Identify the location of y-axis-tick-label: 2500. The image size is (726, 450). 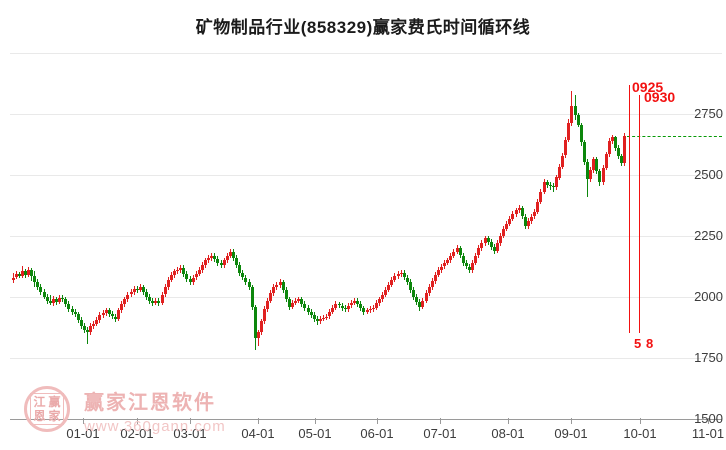
(708, 174).